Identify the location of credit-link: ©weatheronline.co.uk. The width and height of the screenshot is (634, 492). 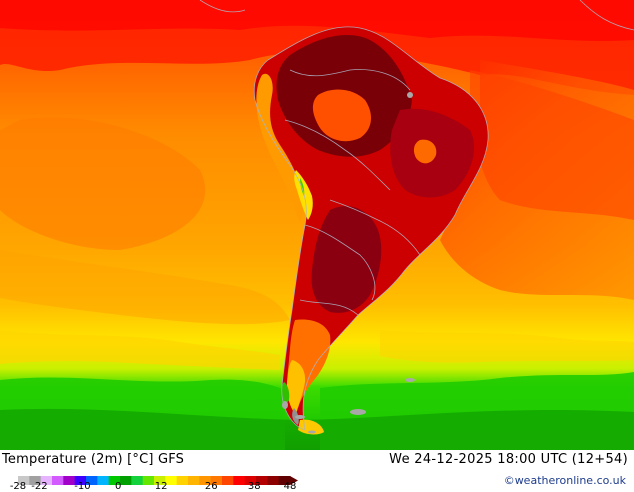
(564, 480).